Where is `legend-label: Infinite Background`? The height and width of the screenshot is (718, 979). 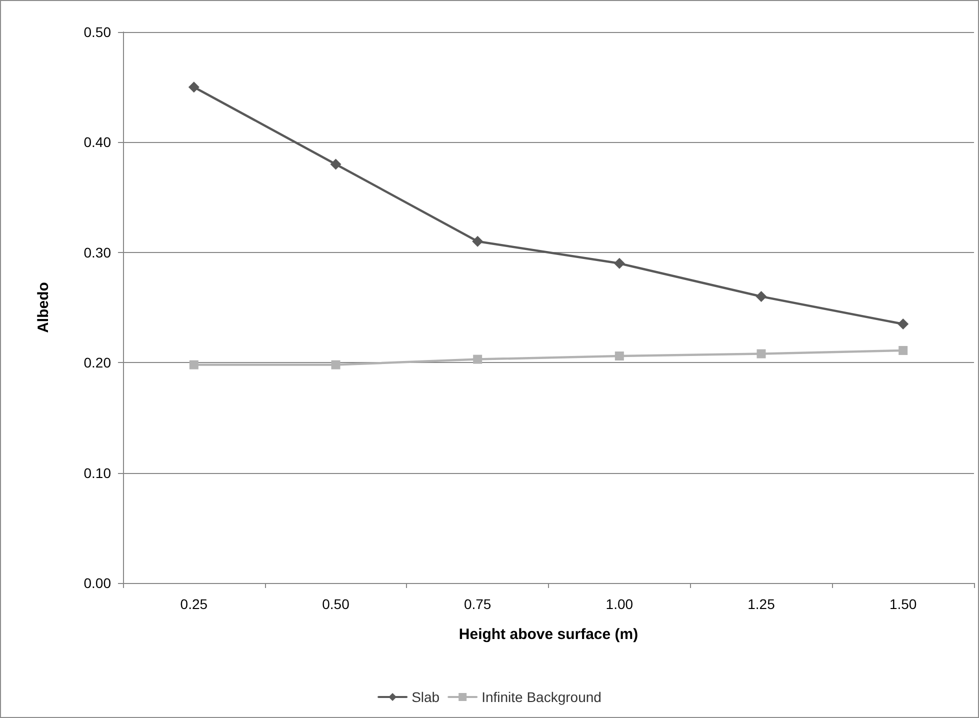 legend-label: Infinite Background is located at coordinates (542, 697).